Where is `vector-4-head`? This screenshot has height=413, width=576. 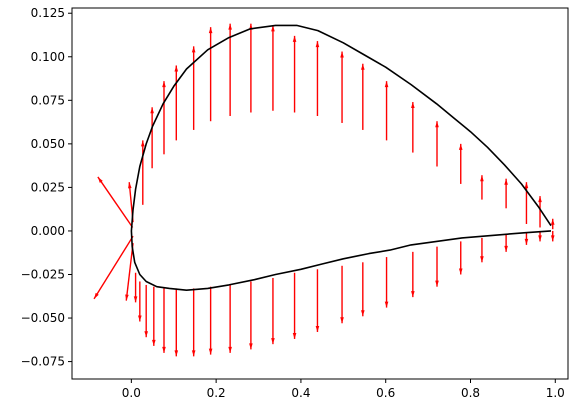
vector-4-head is located at coordinates (193, 49).